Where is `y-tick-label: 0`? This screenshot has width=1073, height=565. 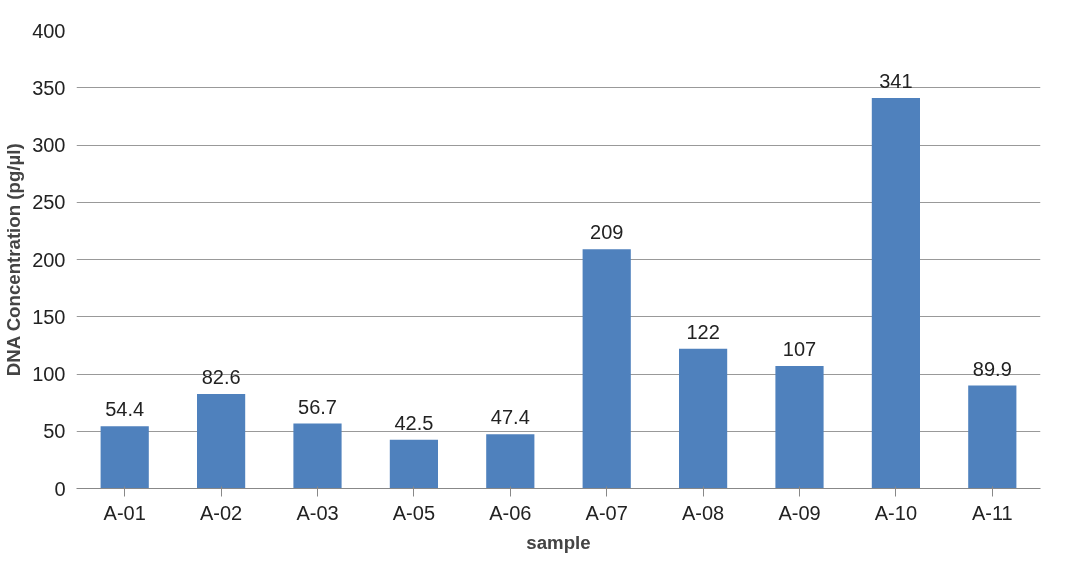
y-tick-label: 0 is located at coordinates (60, 488).